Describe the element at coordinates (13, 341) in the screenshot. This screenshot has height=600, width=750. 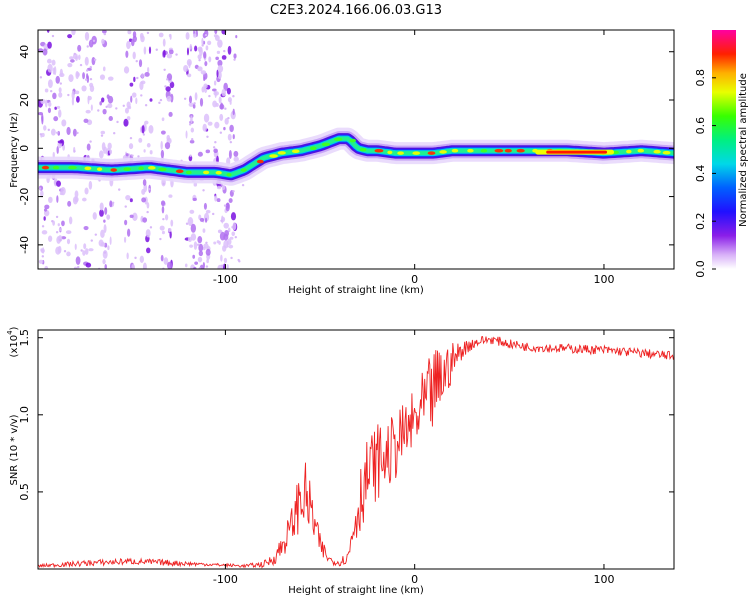
I see `svg-text: (x104)` at that location.